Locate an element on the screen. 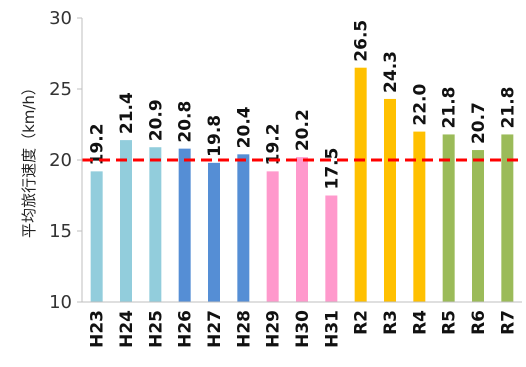  bar-value-label: 20.2 is located at coordinates (303, 130).